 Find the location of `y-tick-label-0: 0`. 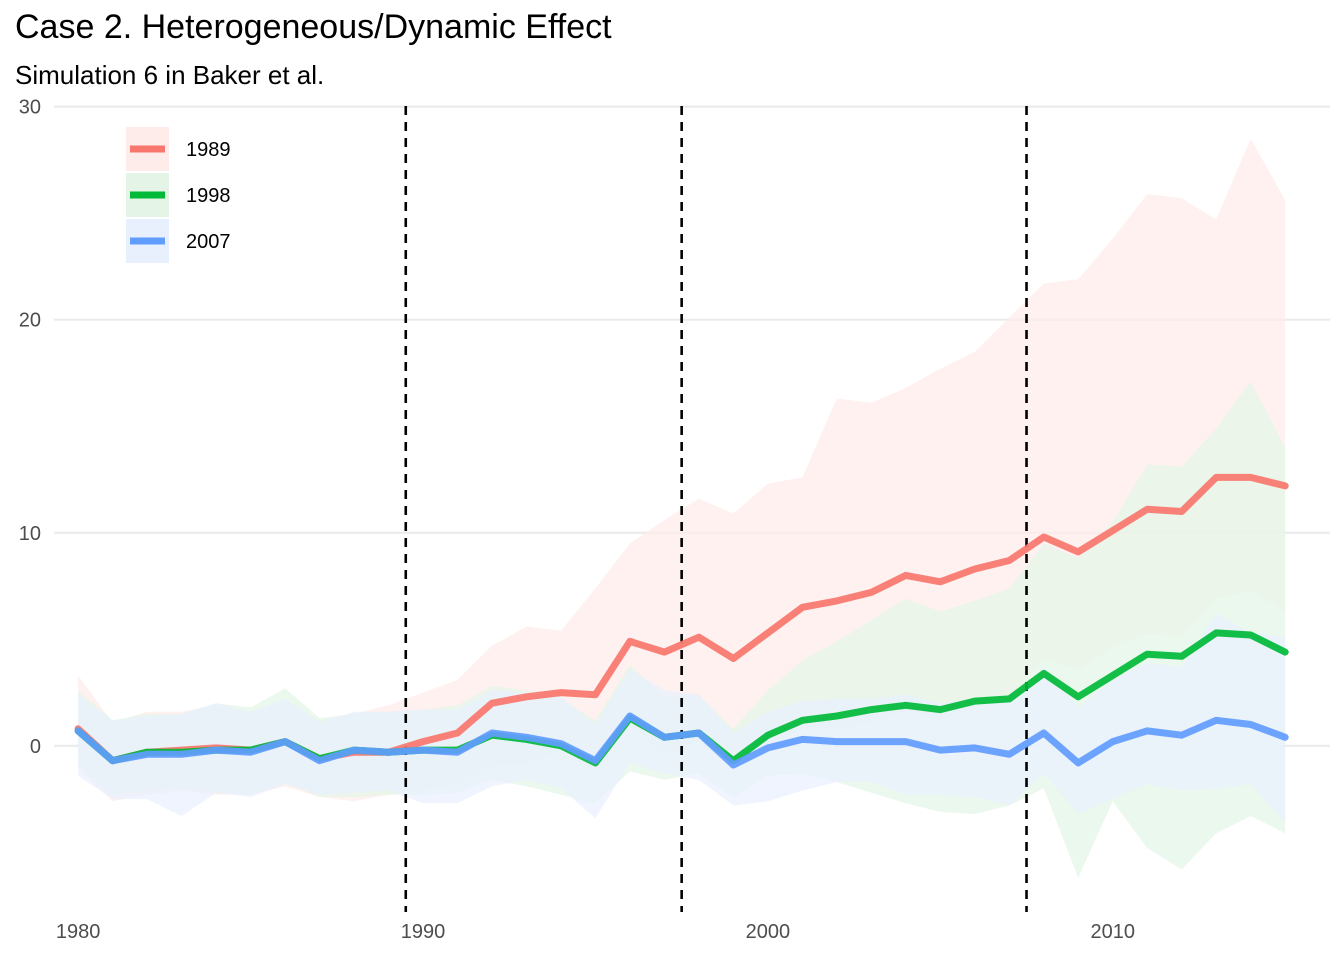

y-tick-label-0: 0 is located at coordinates (35, 747).